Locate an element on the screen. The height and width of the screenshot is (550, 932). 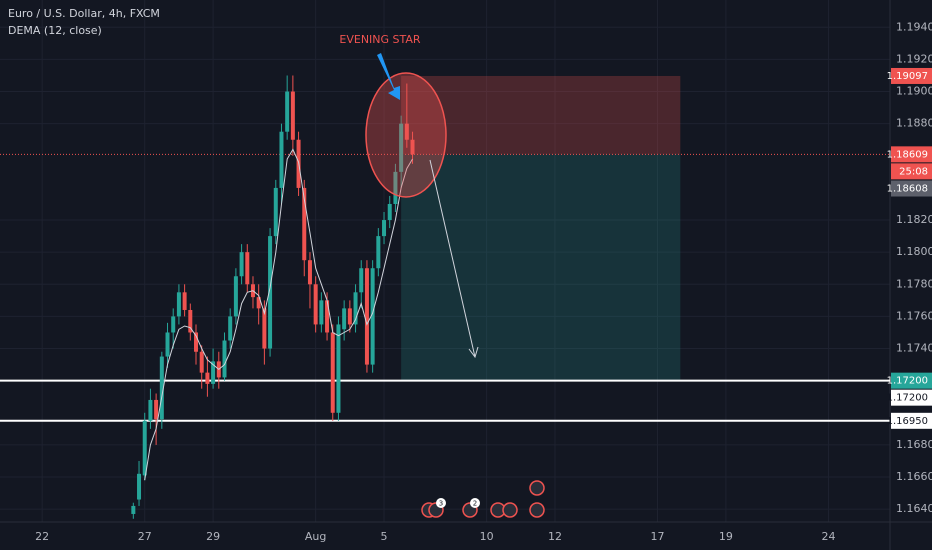
x-tick-label: Aug is located at coordinates (315, 536).